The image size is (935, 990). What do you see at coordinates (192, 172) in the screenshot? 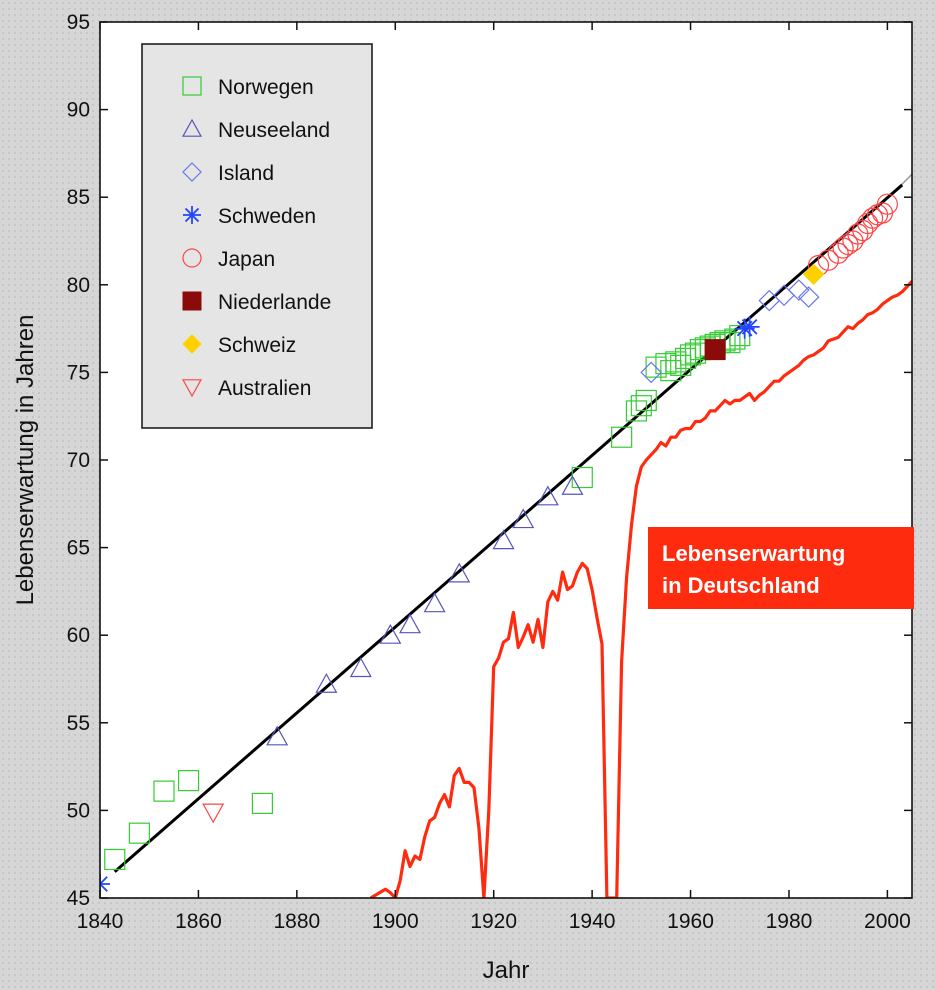
I see `legend-marker-island` at bounding box center [192, 172].